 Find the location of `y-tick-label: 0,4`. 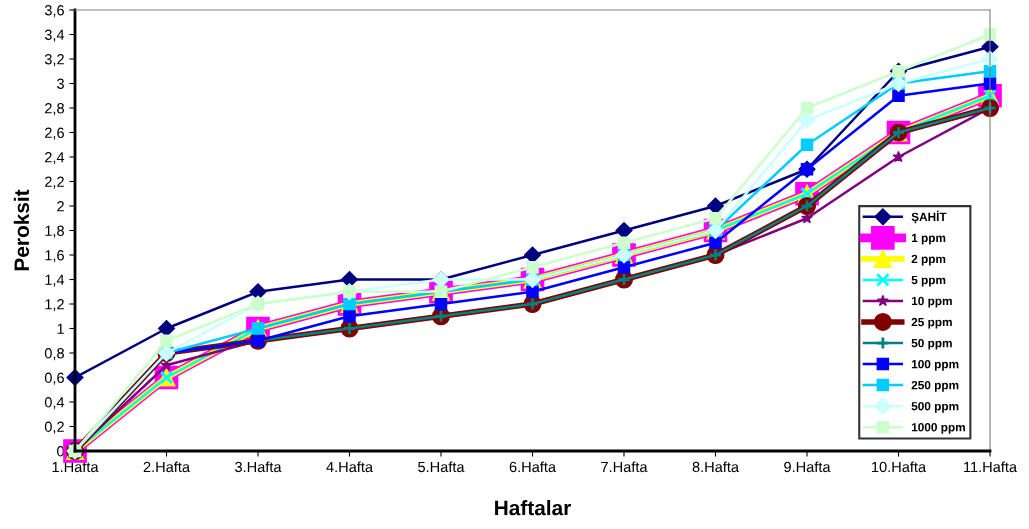

y-tick-label: 0,4 is located at coordinates (54, 403).